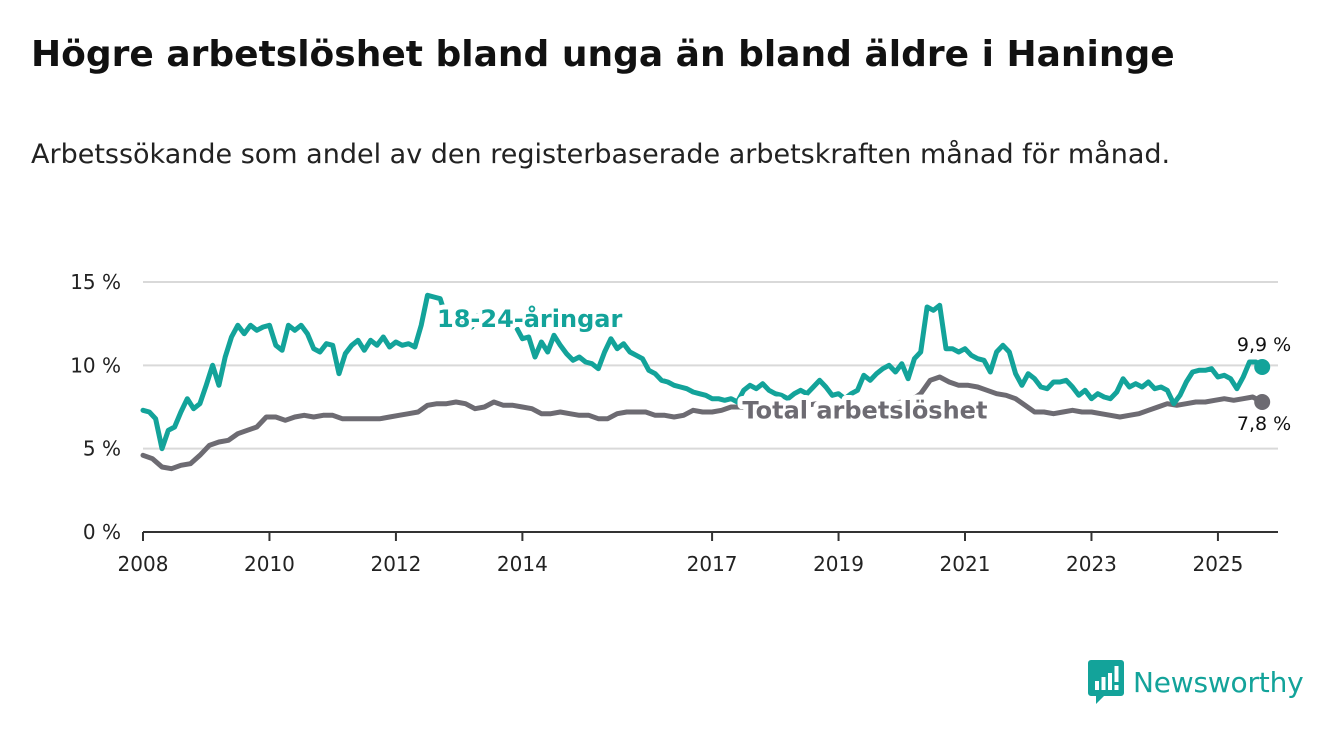  Describe the element at coordinates (1262, 367) in the screenshot. I see `youth-end-point` at that location.